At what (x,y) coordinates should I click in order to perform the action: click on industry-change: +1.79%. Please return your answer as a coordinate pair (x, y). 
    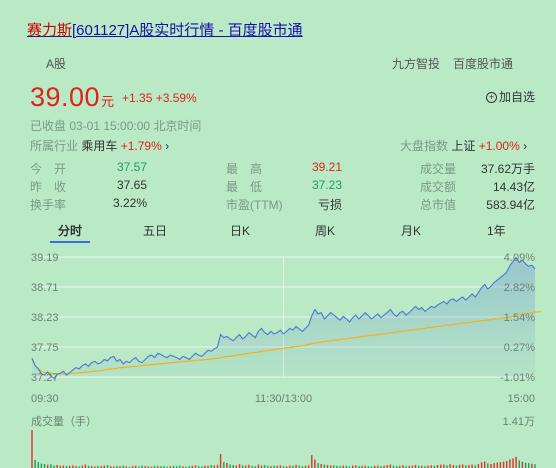
    Looking at the image, I should click on (141, 146).